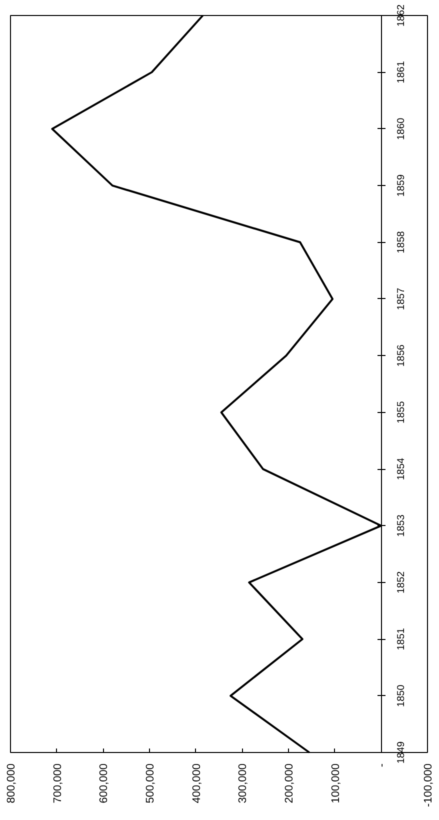 The width and height of the screenshot is (439, 820). I want to click on y-tick-label: 1862, so click(402, 15).